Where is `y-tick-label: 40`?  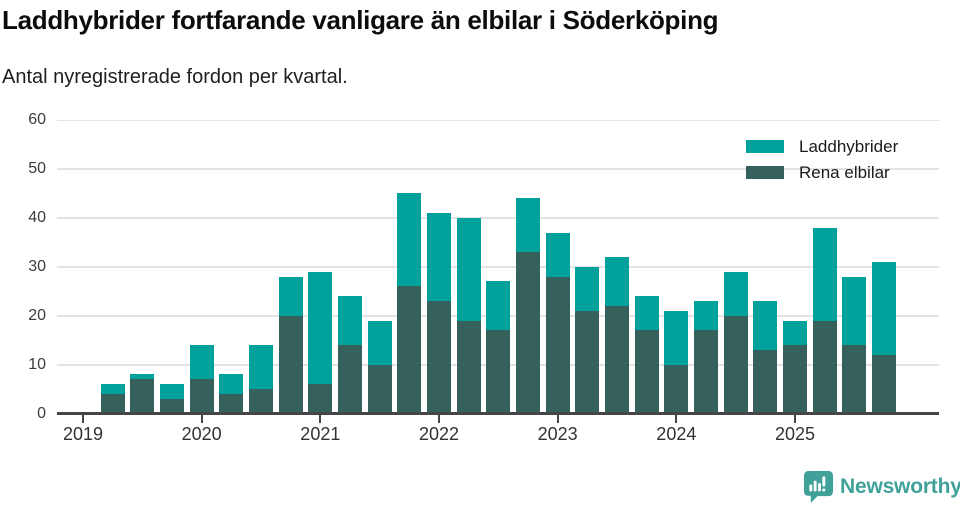 y-tick-label: 40 is located at coordinates (37, 217).